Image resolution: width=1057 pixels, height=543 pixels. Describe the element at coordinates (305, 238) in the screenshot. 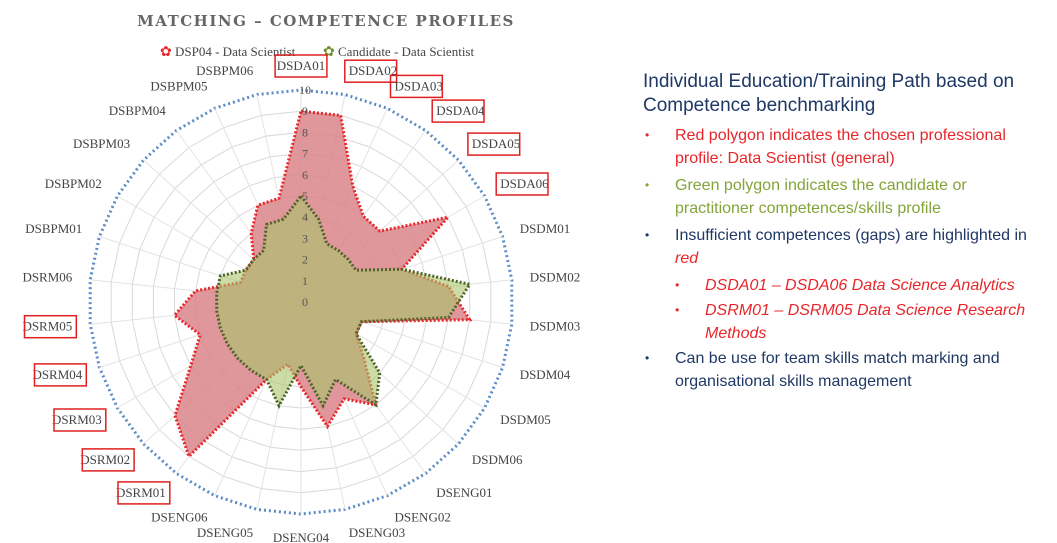

I see `tick-label: 3` at that location.